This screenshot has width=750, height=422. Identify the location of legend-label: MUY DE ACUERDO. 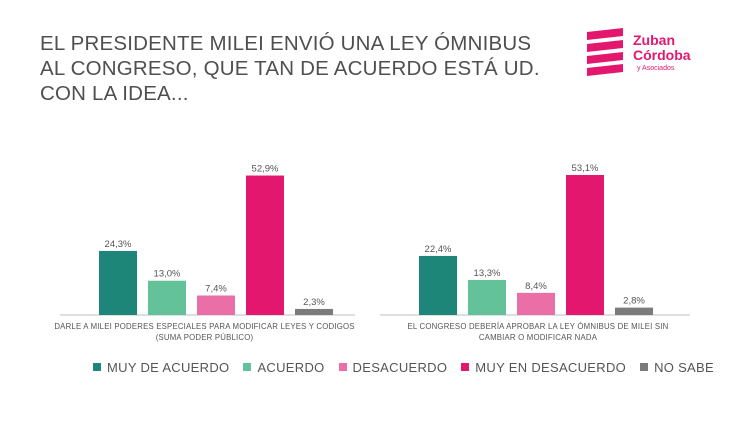
(168, 367).